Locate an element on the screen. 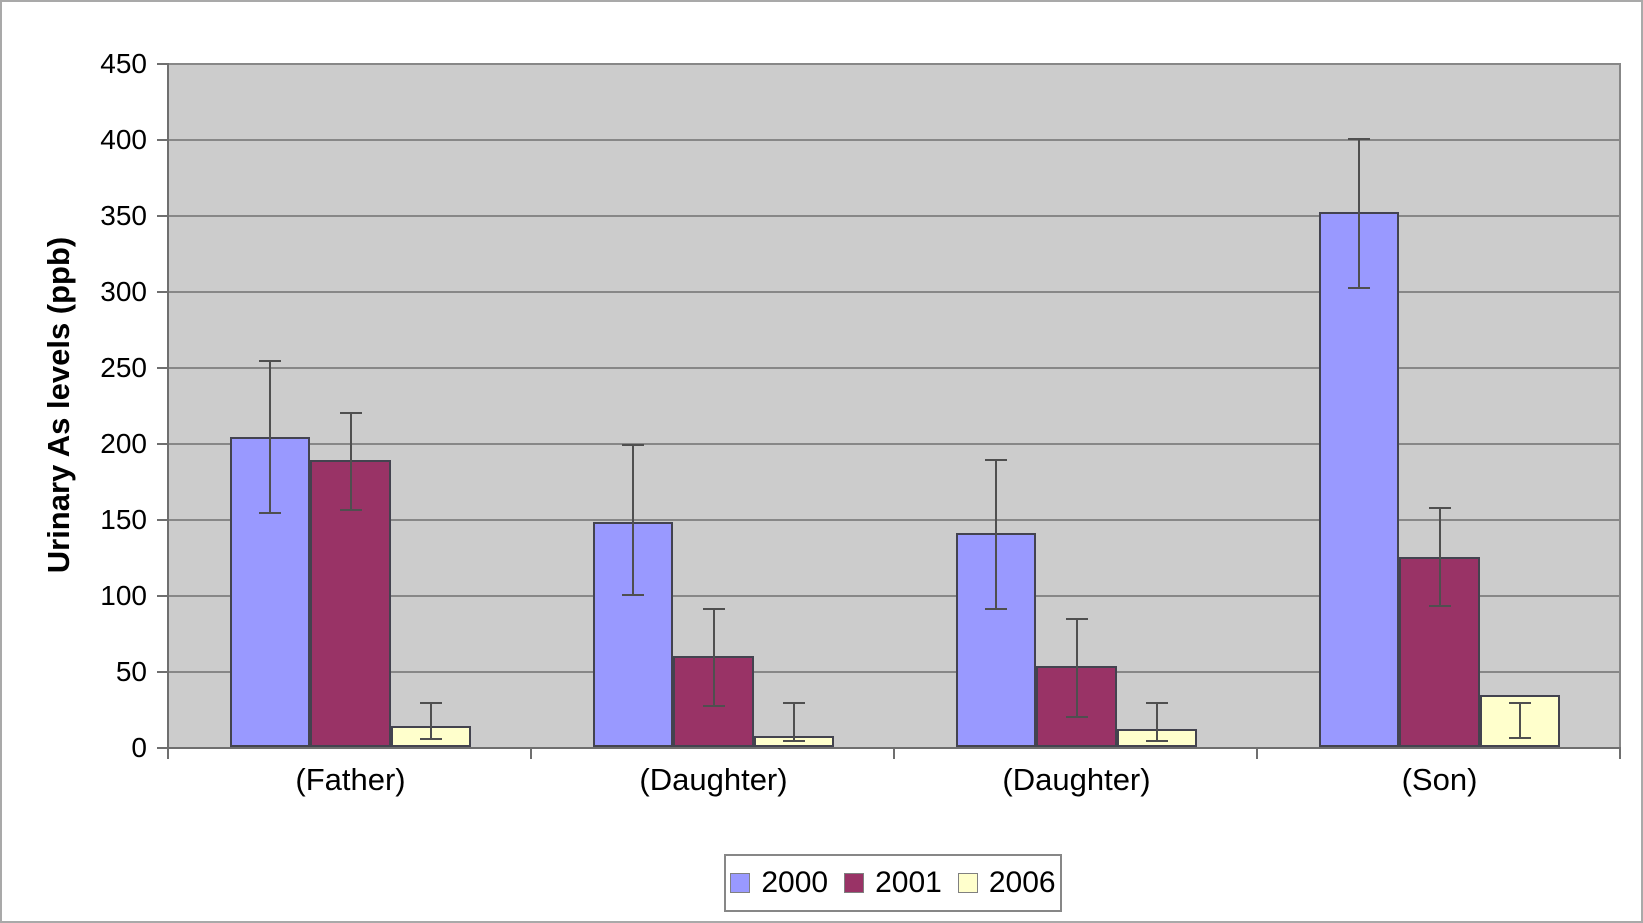 The width and height of the screenshot is (1643, 923). y-tick-label: 200 is located at coordinates (123, 443).